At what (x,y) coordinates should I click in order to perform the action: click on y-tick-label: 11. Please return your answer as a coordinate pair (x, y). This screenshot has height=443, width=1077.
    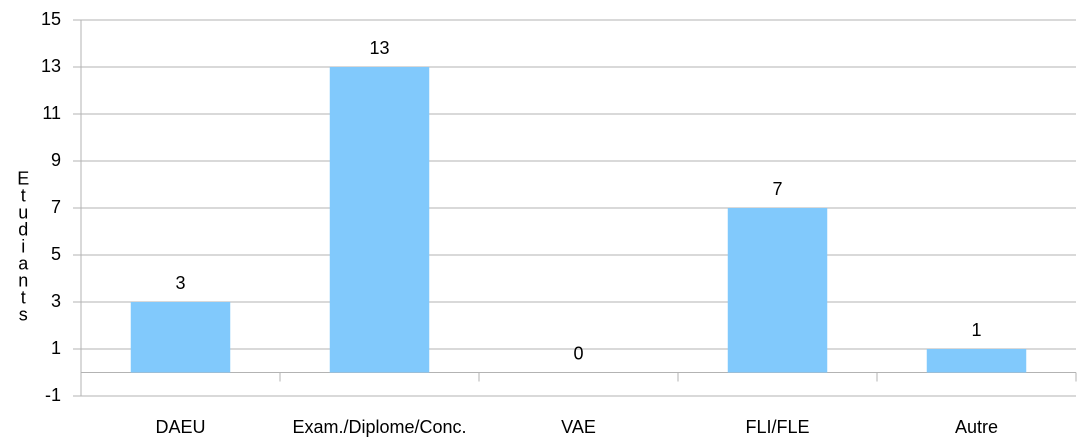
    Looking at the image, I should click on (51, 113).